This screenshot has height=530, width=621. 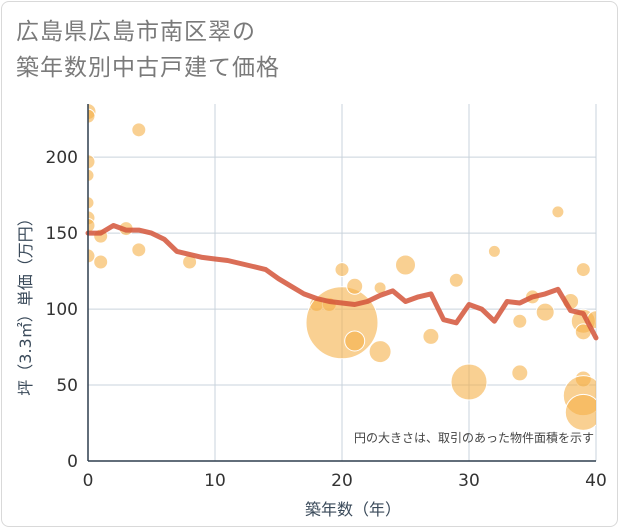 What do you see at coordinates (342, 481) in the screenshot?
I see `x-tick-label: 20` at bounding box center [342, 481].